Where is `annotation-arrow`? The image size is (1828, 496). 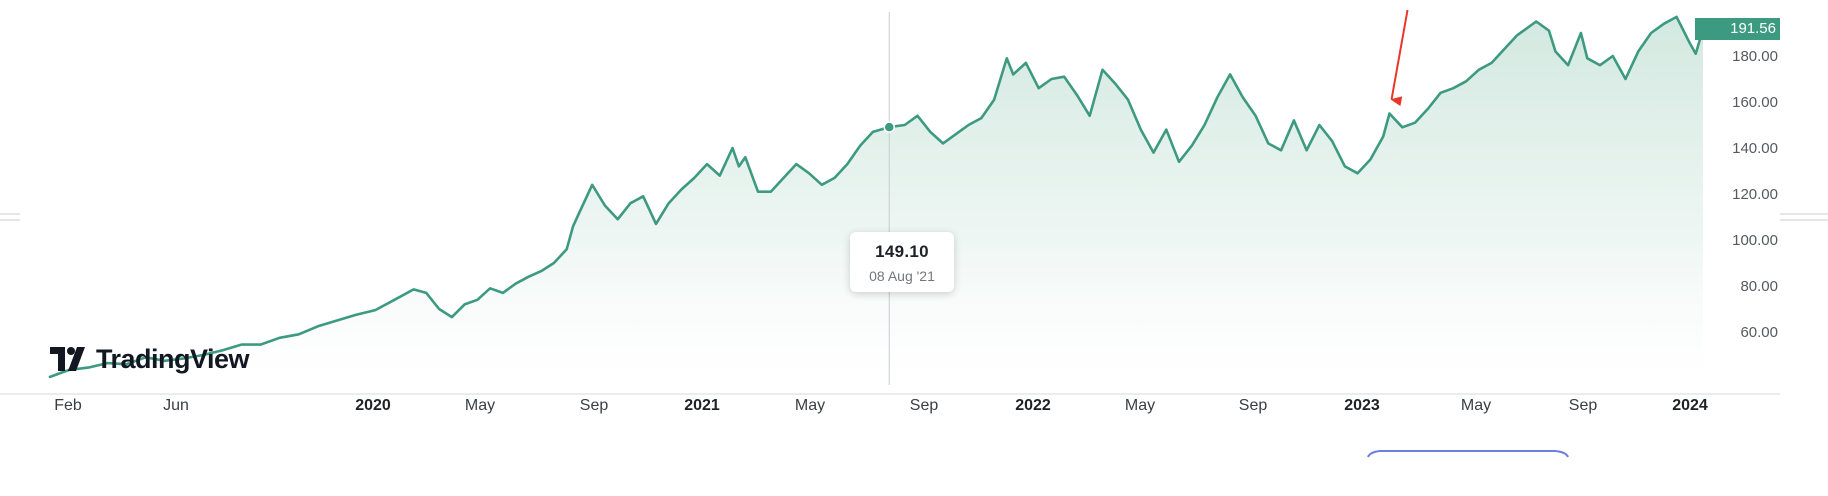
annotation-arrow is located at coordinates (1399, 58).